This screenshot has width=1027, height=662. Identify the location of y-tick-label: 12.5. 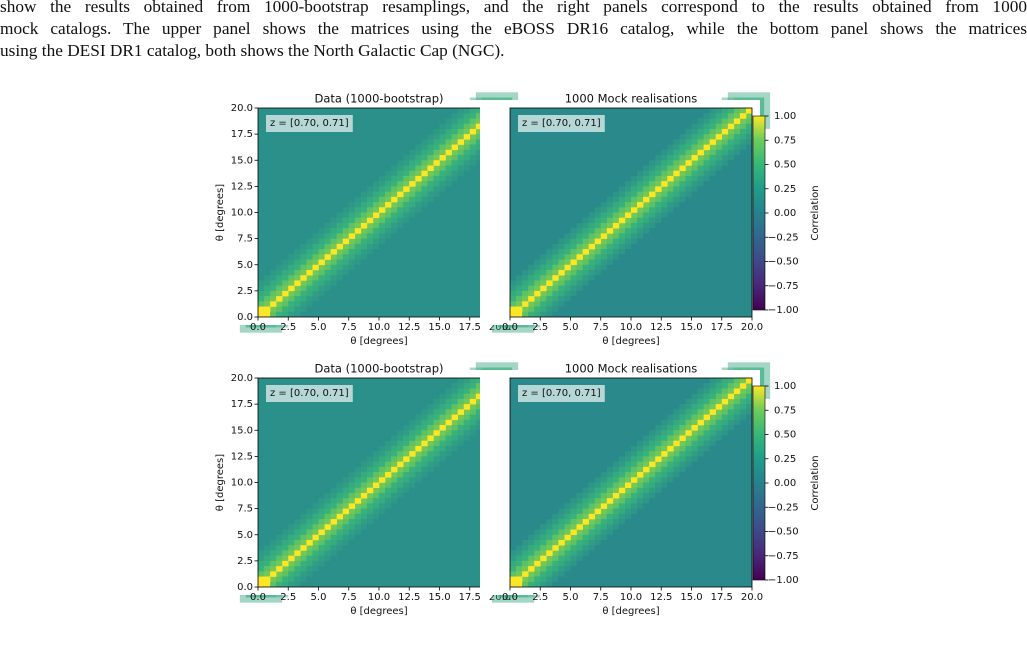
(242, 456).